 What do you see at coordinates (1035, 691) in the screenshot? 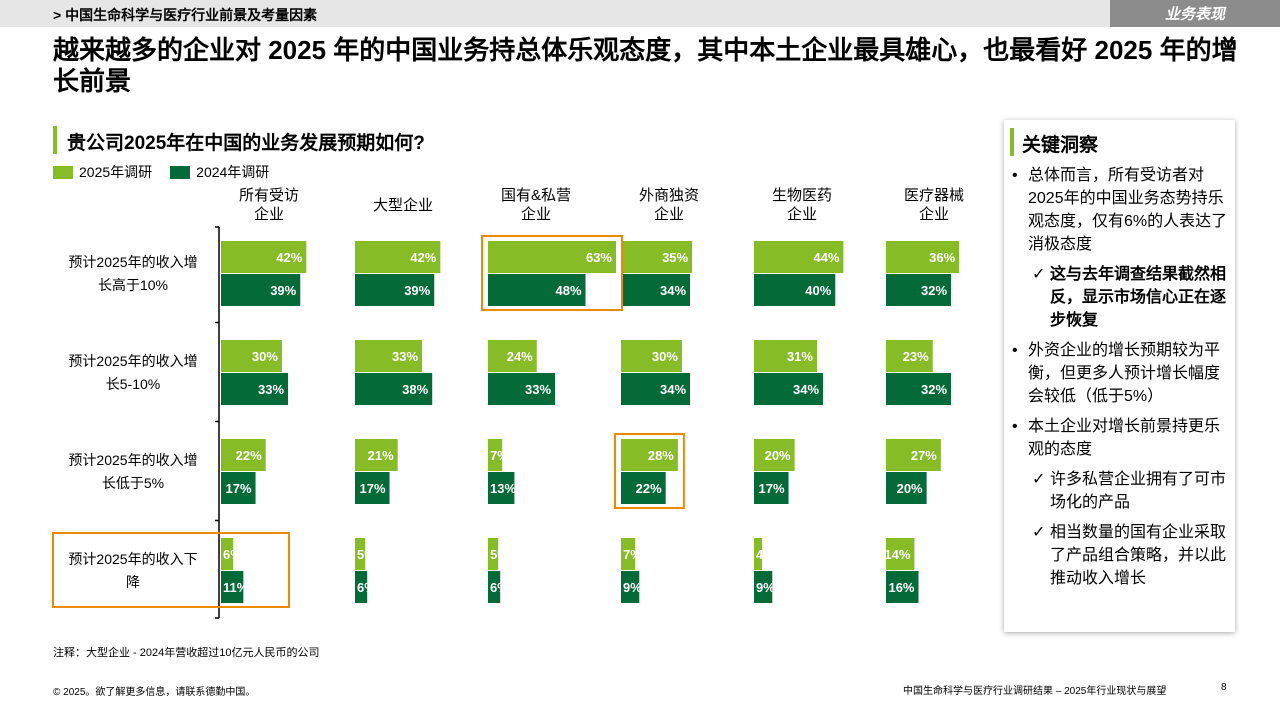
I see `footer-source: 中国生命科学与医疗行业调研结果 – 2025年行业现状与展望` at bounding box center [1035, 691].